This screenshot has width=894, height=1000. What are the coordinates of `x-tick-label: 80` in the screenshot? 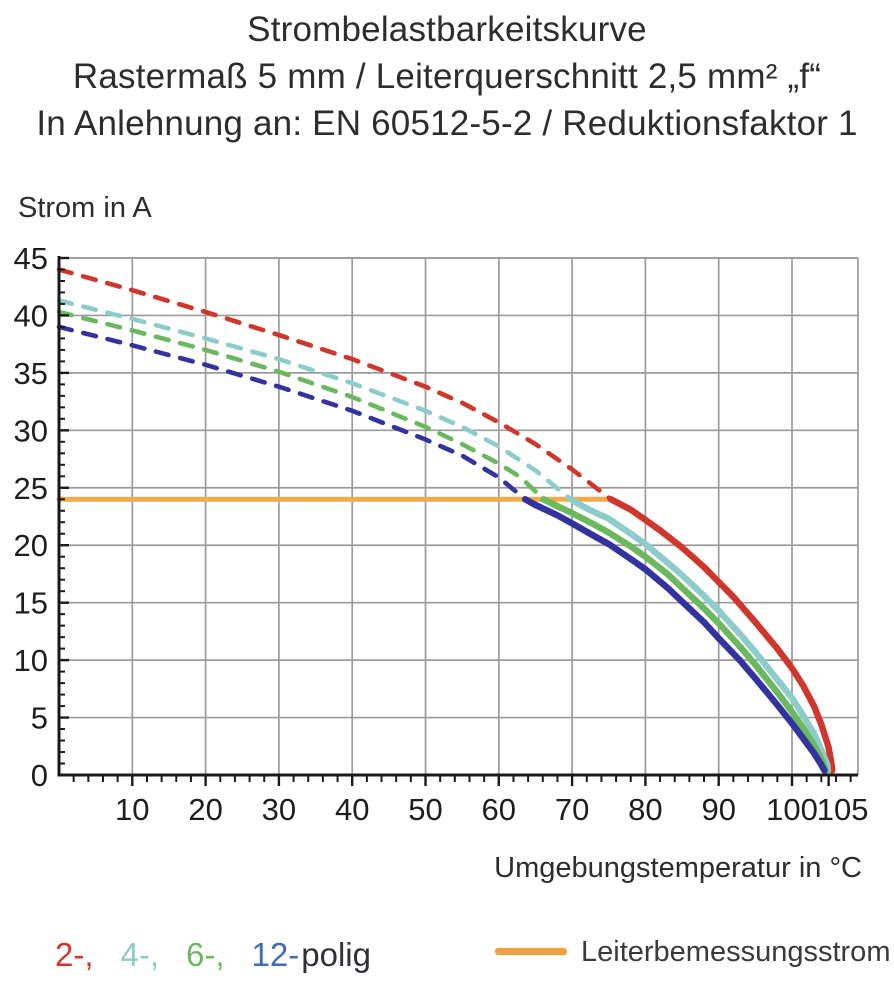 It's located at (645, 809).